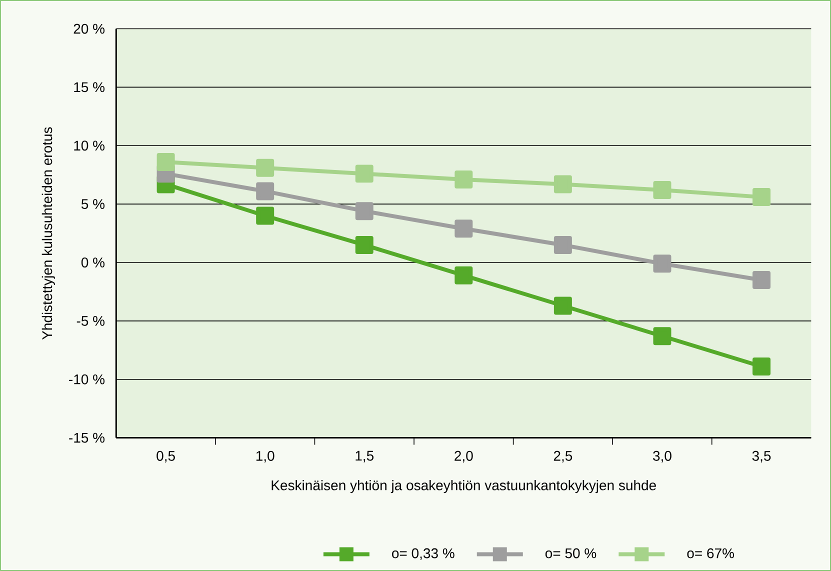 The image size is (831, 571). I want to click on x-tick-label: 3,0, so click(662, 456).